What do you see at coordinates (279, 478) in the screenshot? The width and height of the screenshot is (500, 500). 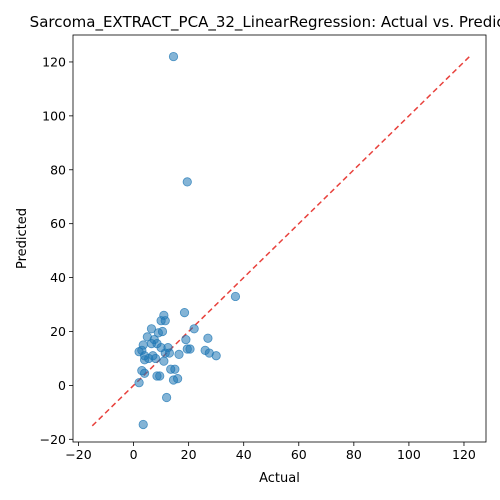 I see `x-axis-label: Actual` at bounding box center [279, 478].